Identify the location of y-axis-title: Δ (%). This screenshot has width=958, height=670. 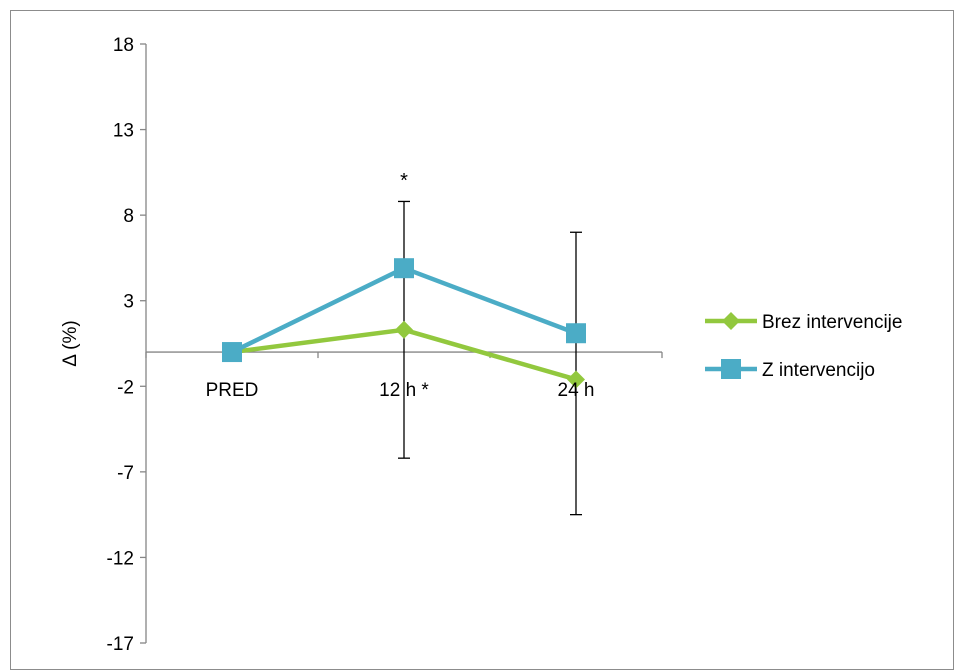
(70, 343).